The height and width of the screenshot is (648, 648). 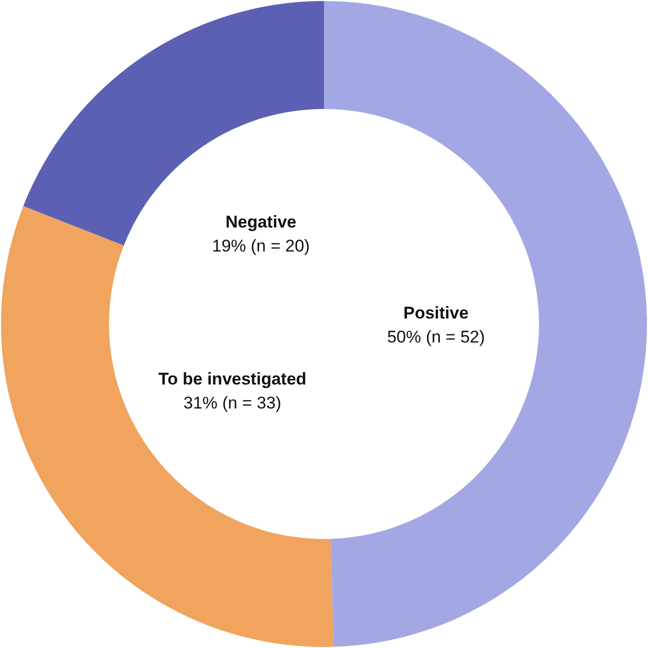 I want to click on slice-label: Negative, so click(x=260, y=222).